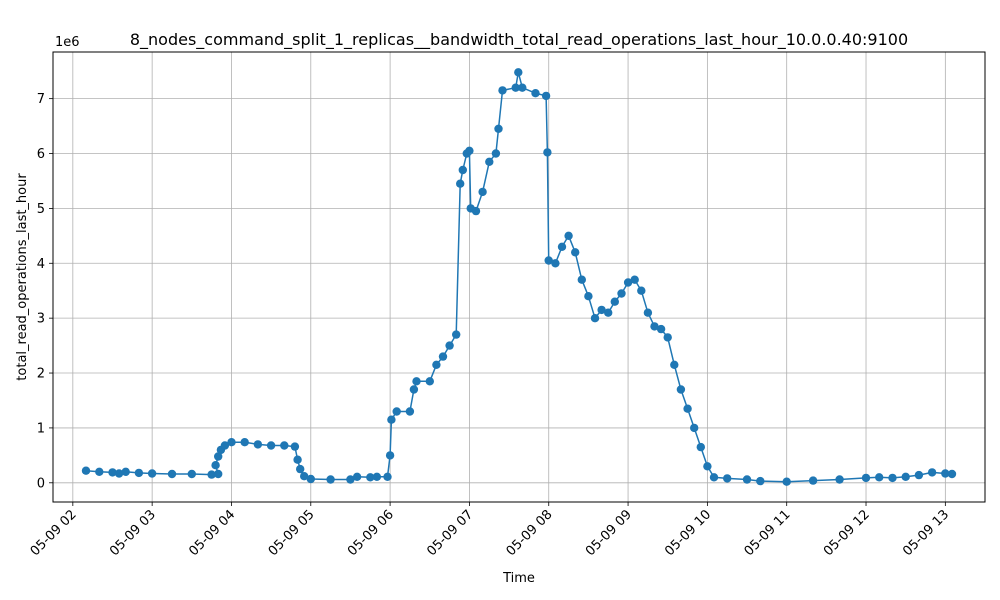 The width and height of the screenshot is (1000, 600). What do you see at coordinates (133, 533) in the screenshot?
I see `x-tick-label: 05-09 03` at bounding box center [133, 533].